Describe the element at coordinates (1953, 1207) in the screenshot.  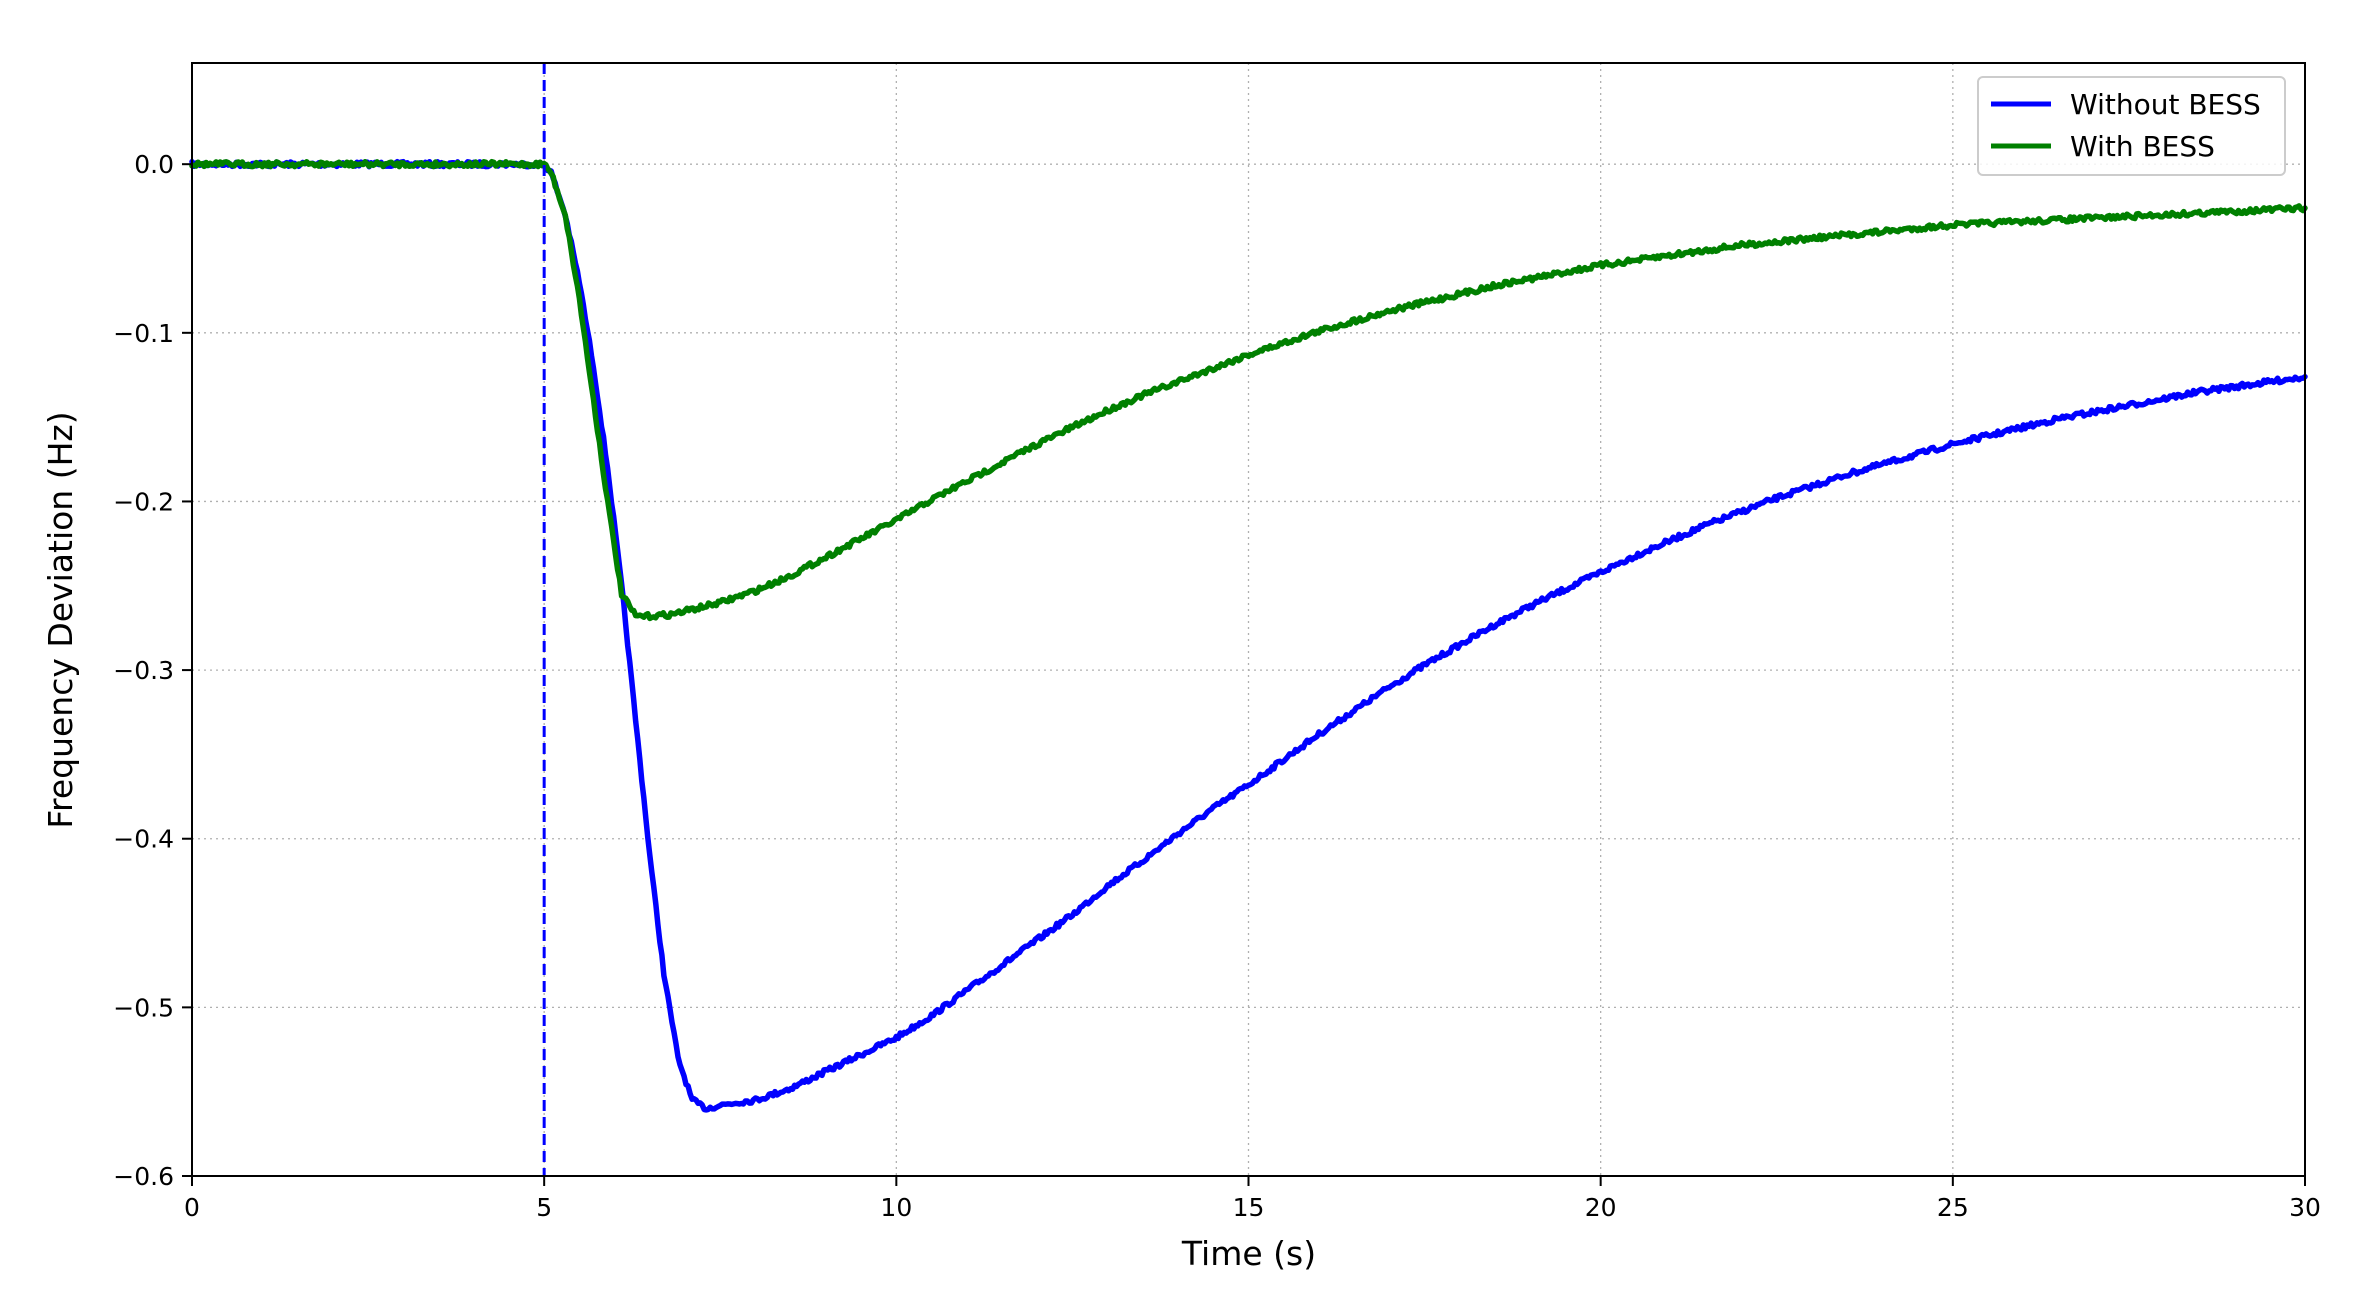
I see `x-tick-label: 25` at that location.